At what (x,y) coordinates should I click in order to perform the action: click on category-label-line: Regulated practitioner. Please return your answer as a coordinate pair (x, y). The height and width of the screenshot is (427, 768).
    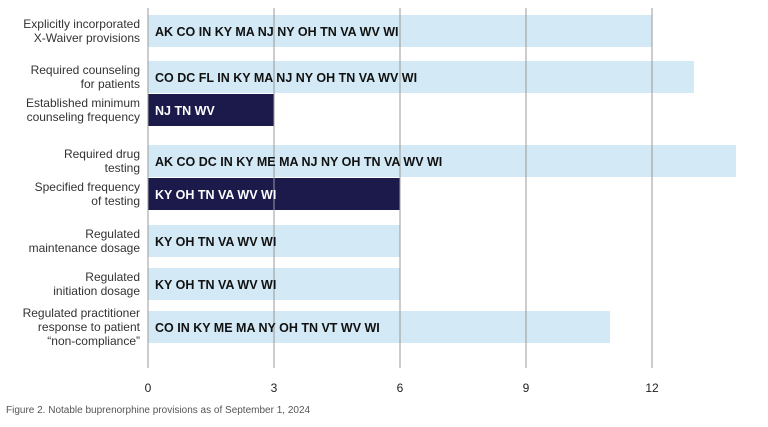
    Looking at the image, I should click on (81, 313).